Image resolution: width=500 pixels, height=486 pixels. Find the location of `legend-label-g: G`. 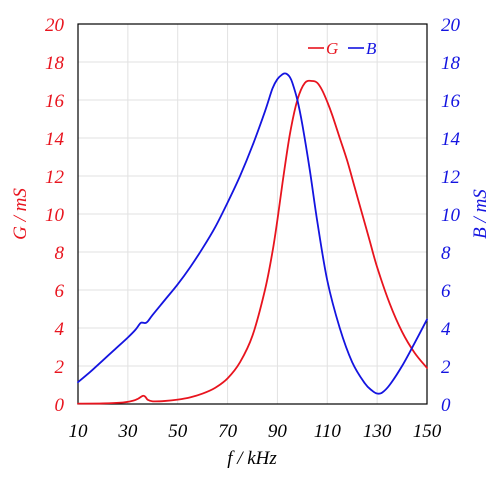

legend-label-g: G is located at coordinates (332, 48).